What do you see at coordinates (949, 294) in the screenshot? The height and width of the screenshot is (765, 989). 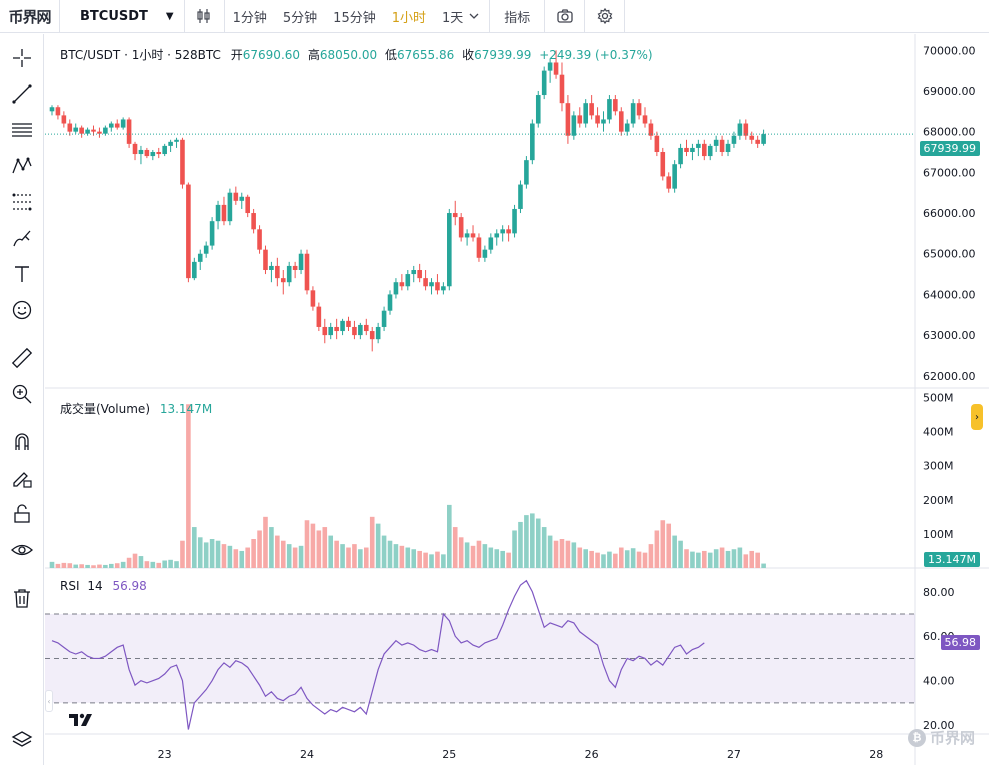 I see `price-tick-label: 64000.00` at bounding box center [949, 294].